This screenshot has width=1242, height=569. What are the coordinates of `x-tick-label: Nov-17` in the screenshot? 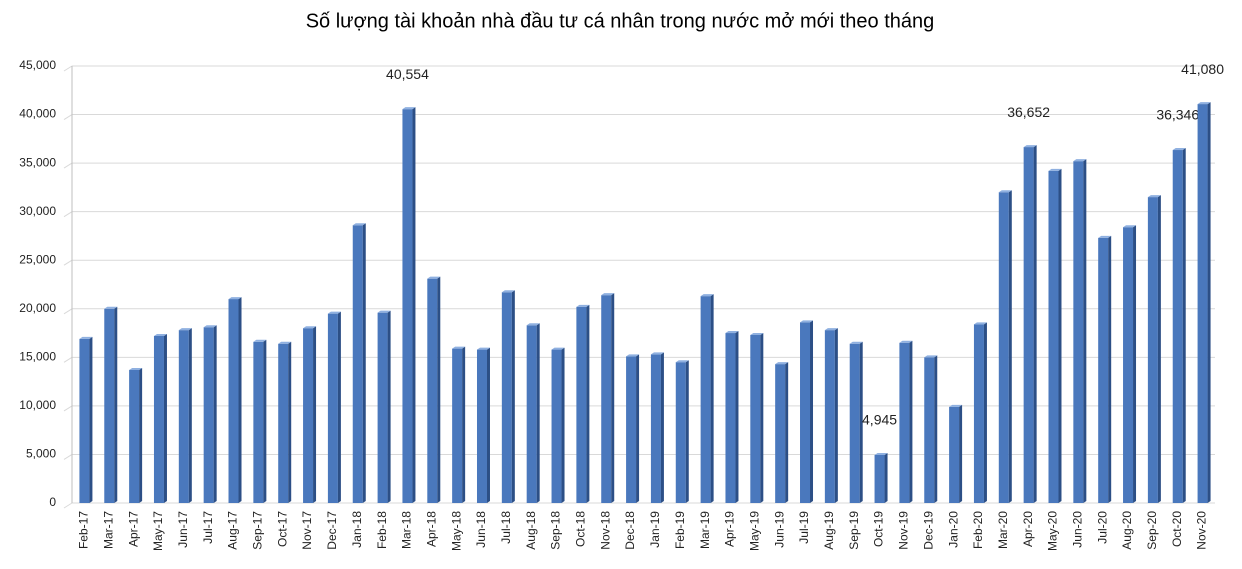 It's located at (307, 530).